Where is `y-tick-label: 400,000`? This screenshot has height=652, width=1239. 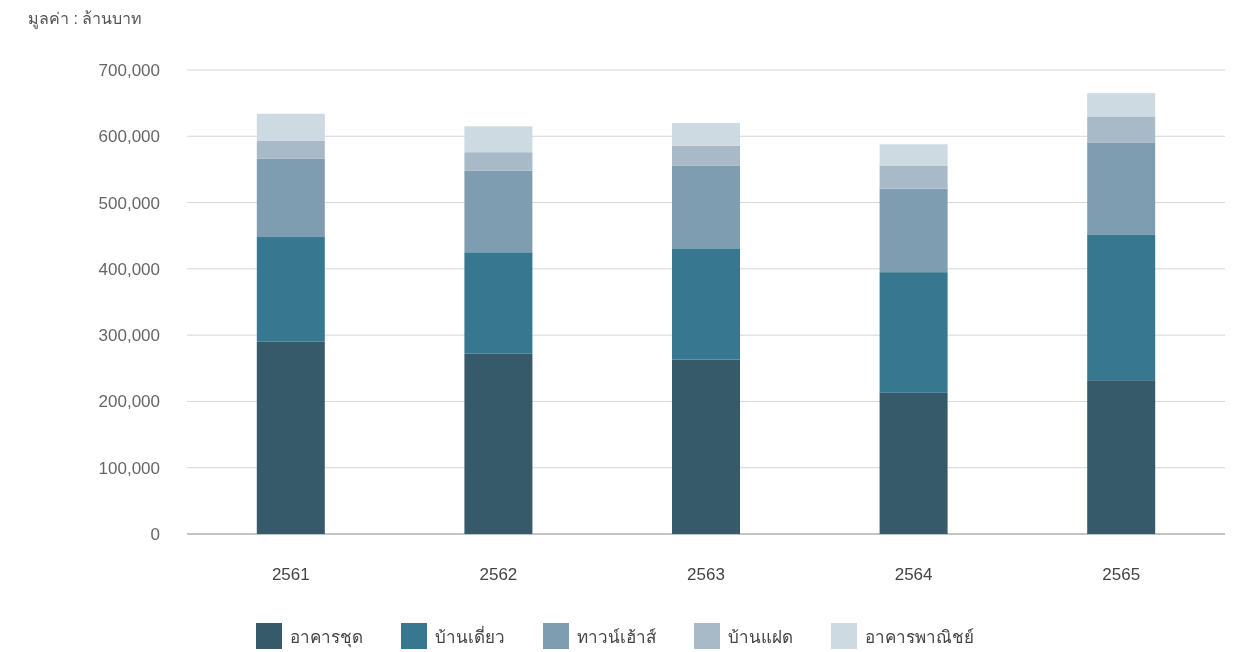 y-tick-label: 400,000 is located at coordinates (129, 269).